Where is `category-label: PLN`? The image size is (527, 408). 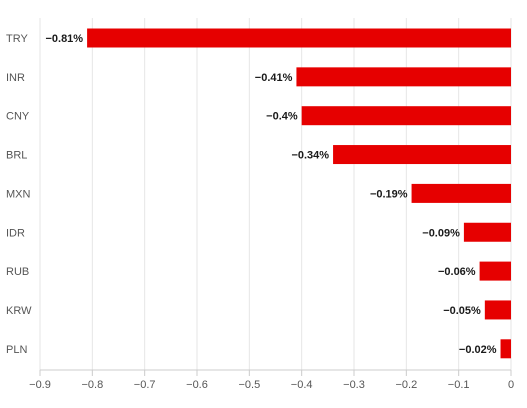 category-label: PLN is located at coordinates (16, 350).